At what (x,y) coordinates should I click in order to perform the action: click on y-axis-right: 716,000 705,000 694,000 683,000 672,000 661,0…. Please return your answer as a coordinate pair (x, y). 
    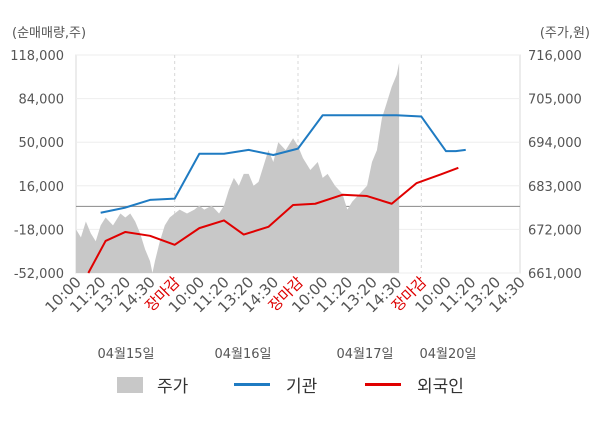
    Looking at the image, I should click on (555, 165).